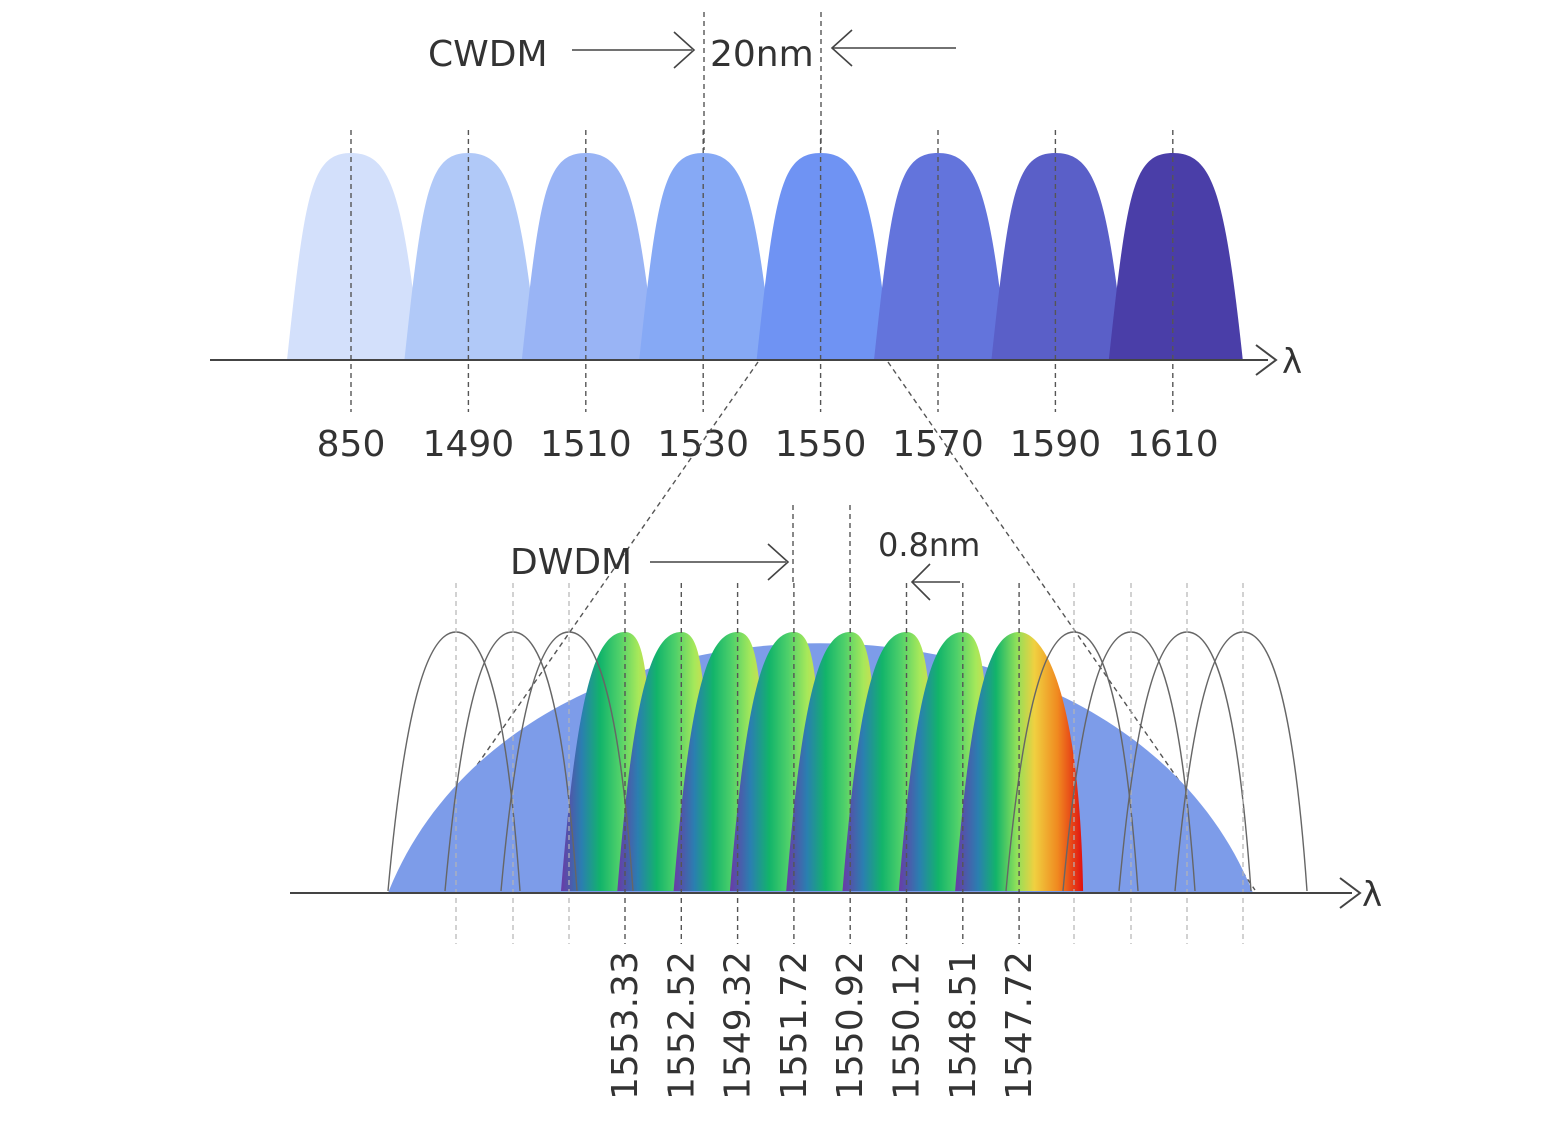 The image size is (1560, 1134). I want to click on dwdm-channel-label: 1548.51, so click(963, 1025).